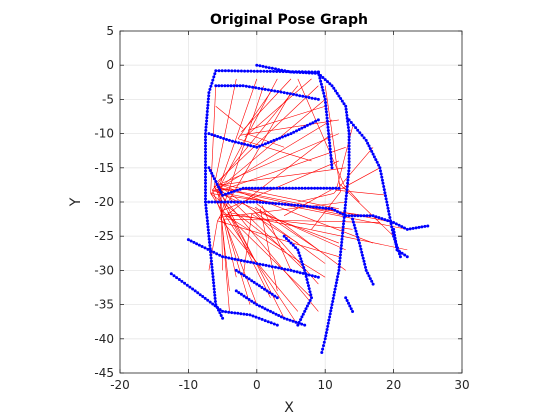 This screenshot has height=420, width=560. What do you see at coordinates (257, 385) in the screenshot?
I see `x-tick-label: 0` at bounding box center [257, 385].